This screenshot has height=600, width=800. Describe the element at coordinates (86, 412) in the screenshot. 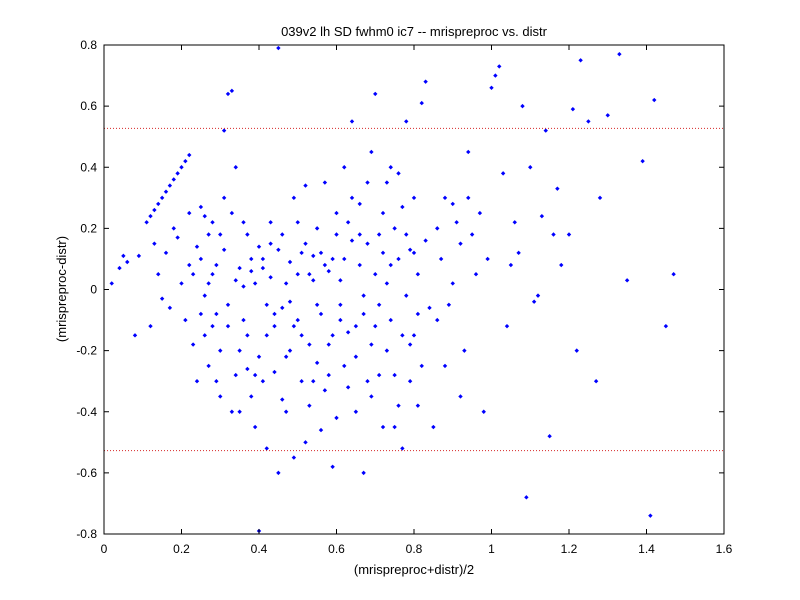

I see `y-tick-label: -0.4` at that location.